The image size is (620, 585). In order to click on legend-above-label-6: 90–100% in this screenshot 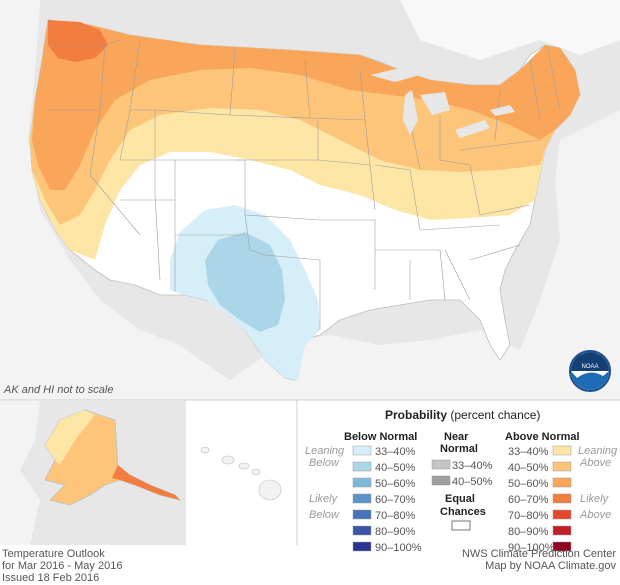, I will do `click(531, 548)`.